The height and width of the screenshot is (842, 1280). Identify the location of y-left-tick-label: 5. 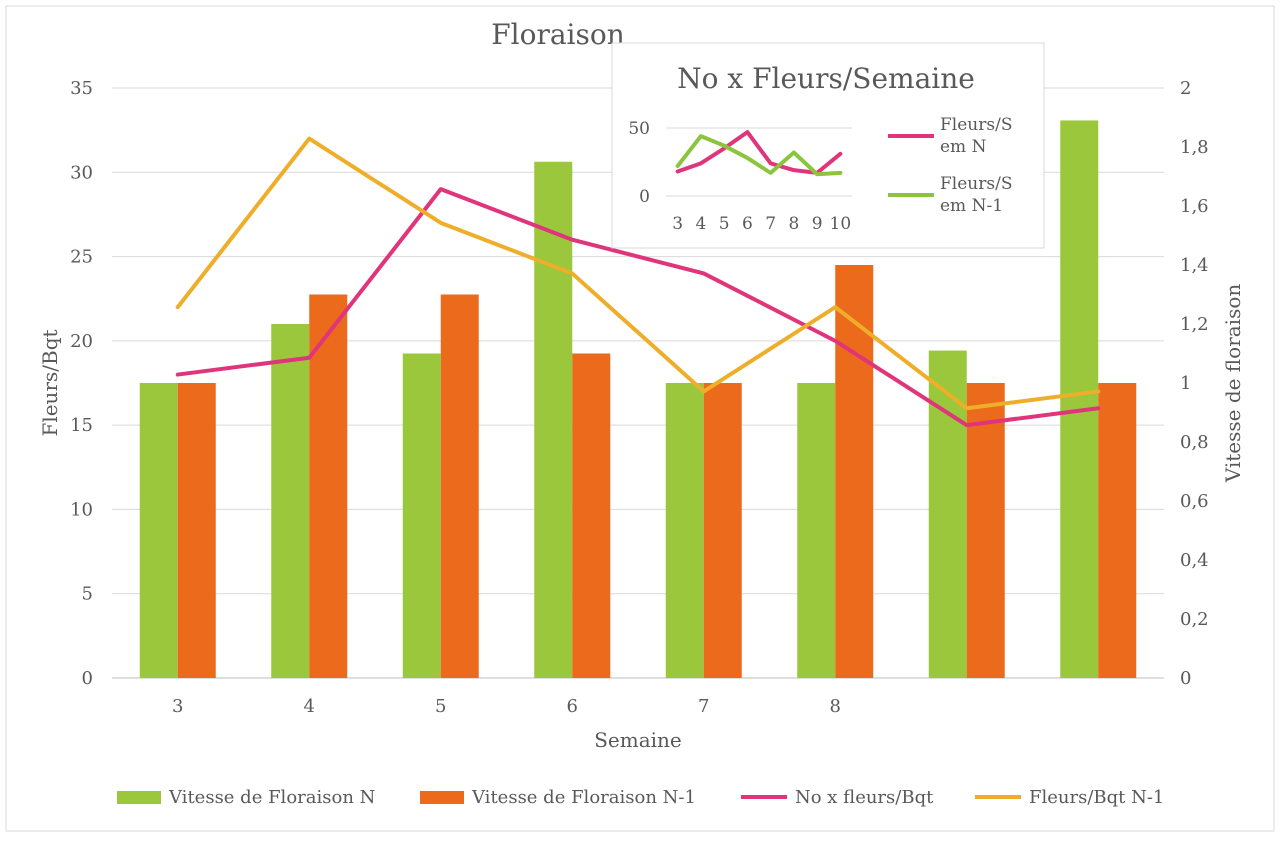
(87, 594).